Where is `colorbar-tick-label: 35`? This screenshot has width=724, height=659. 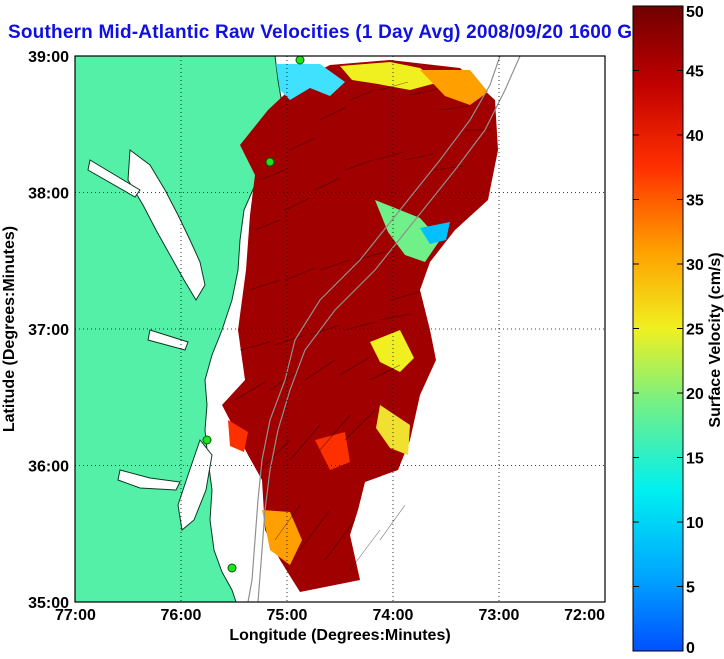
colorbar-tick-label: 35 is located at coordinates (695, 201).